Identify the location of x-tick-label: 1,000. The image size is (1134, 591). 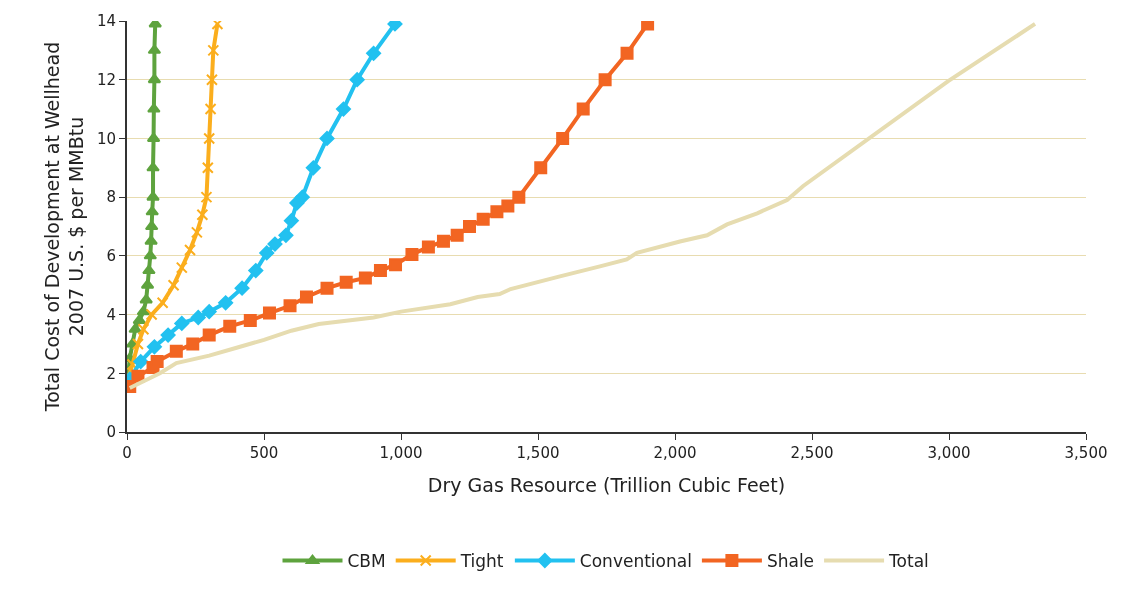
(401, 453).